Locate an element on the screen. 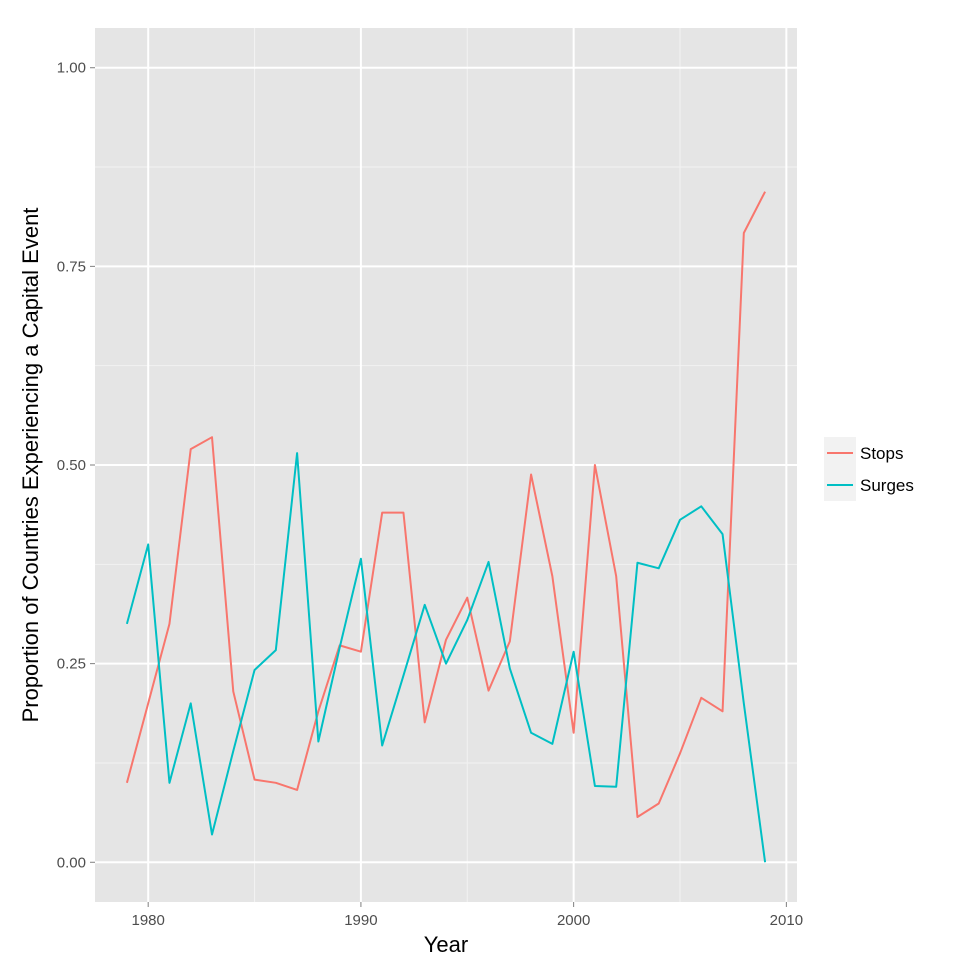 This screenshot has width=974, height=974. y-tick-label: 0.75 is located at coordinates (71, 266).